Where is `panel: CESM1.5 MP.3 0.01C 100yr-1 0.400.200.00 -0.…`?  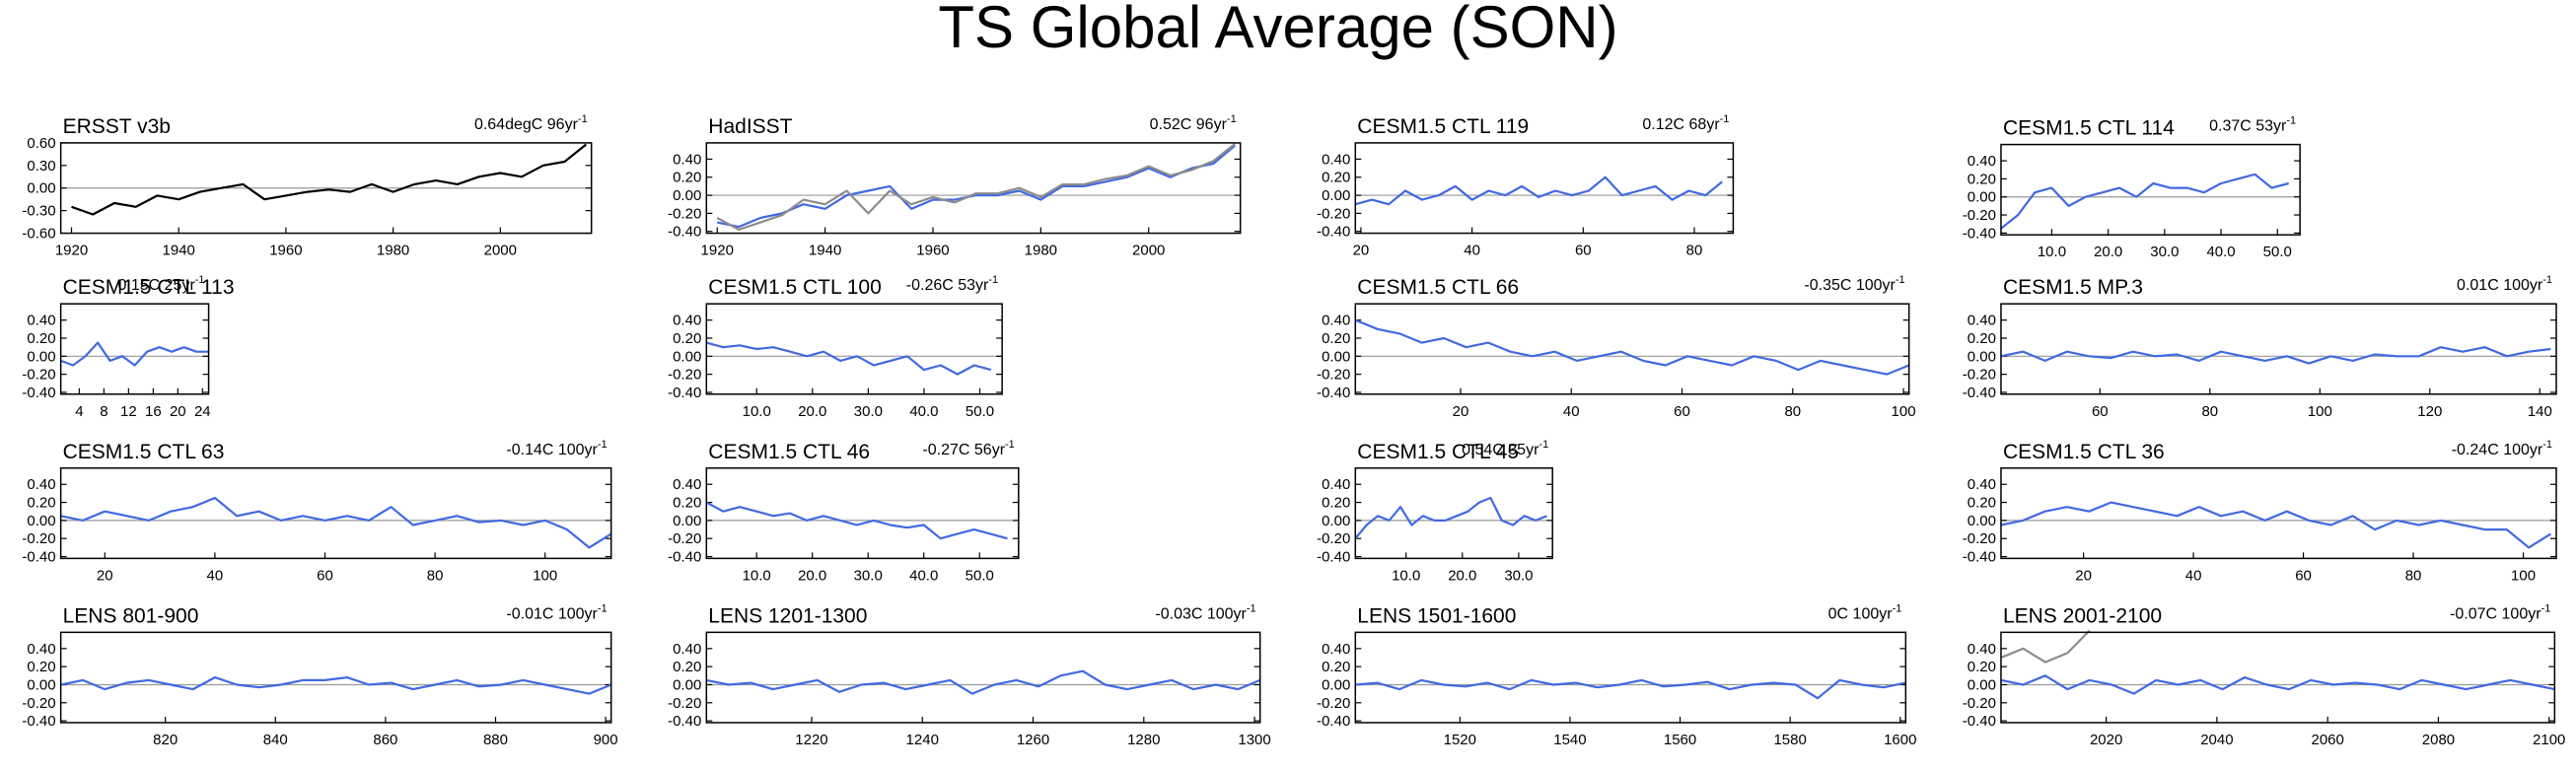 panel: CESM1.5 MP.3 0.01C 100yr-1 0.400.200.00 -0.… is located at coordinates (2260, 347).